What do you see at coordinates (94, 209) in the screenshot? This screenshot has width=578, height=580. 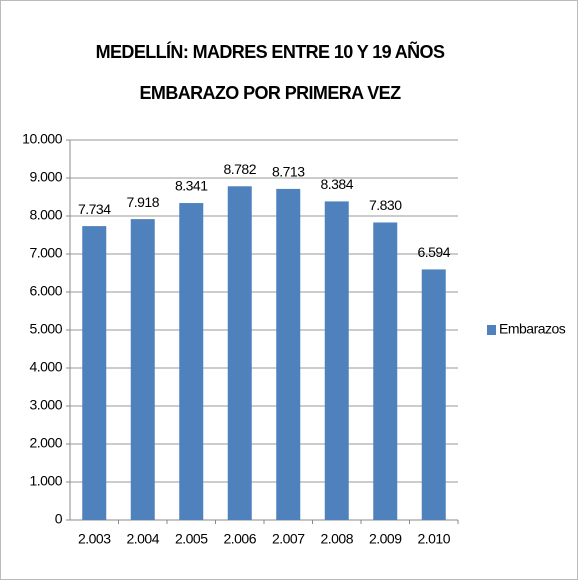 I see `value-label: 7.734` at bounding box center [94, 209].